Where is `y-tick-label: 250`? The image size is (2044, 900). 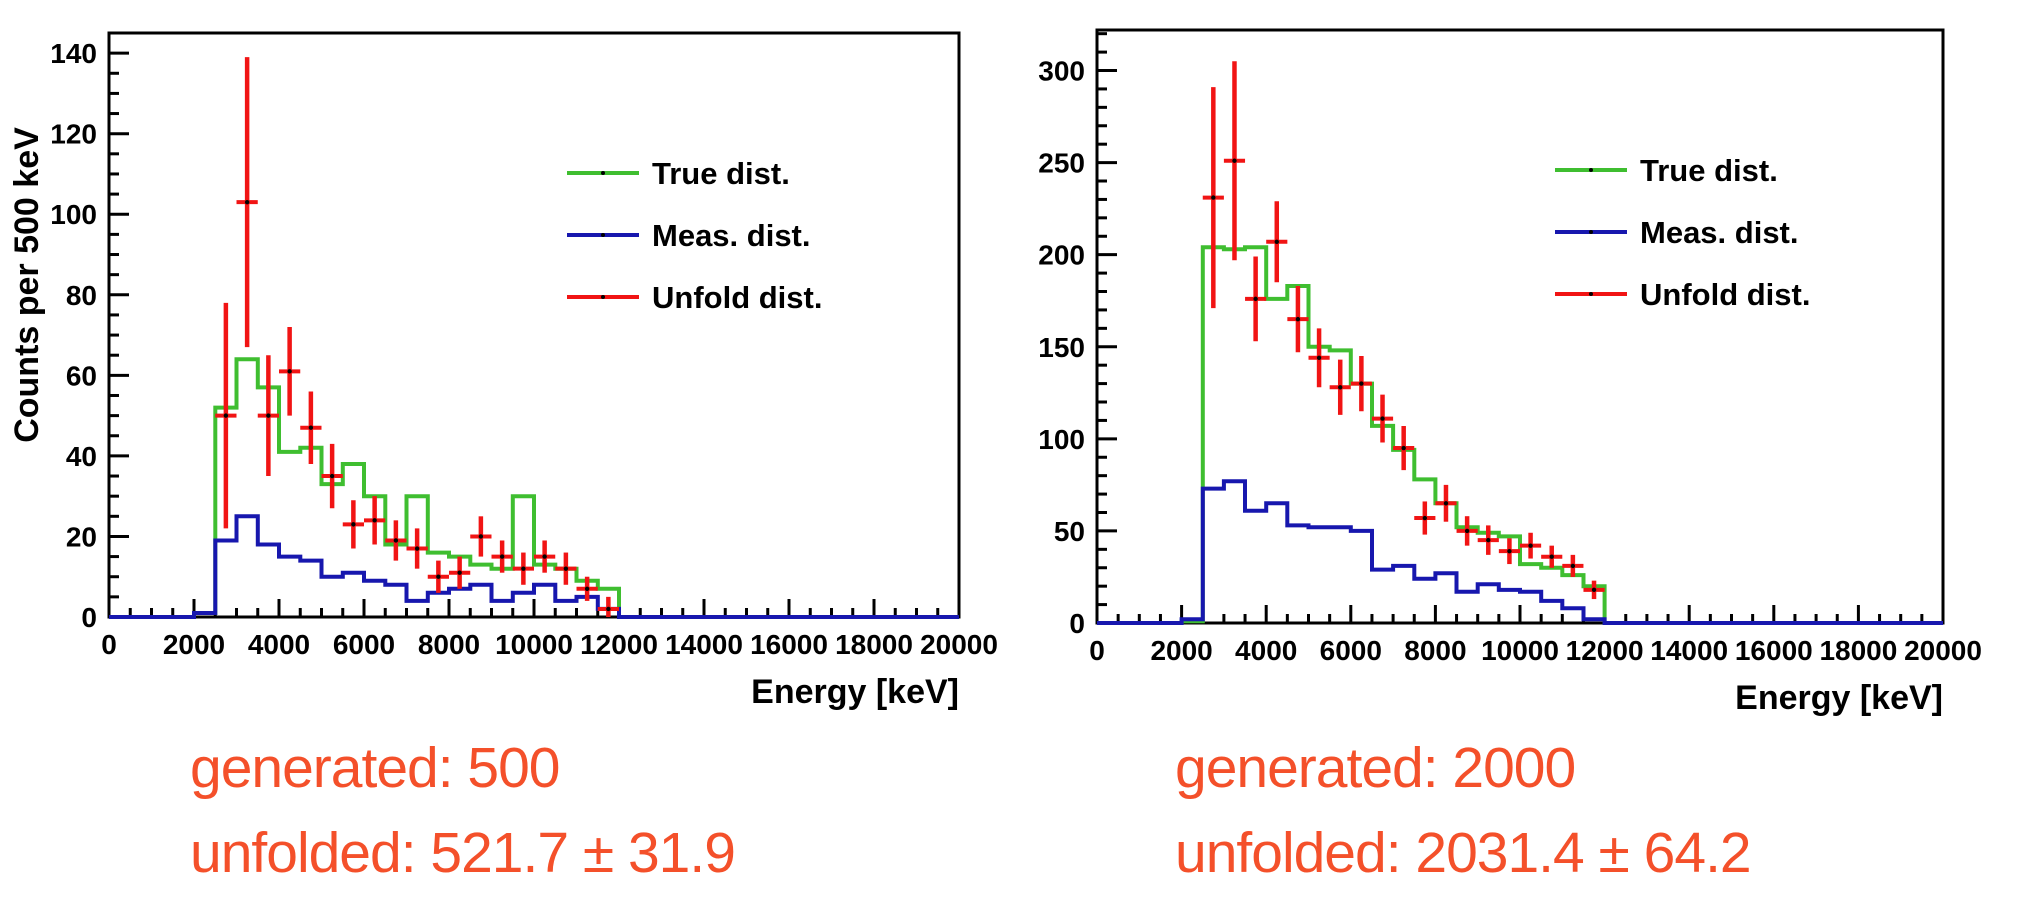 y-tick-label: 250 is located at coordinates (1061, 163).